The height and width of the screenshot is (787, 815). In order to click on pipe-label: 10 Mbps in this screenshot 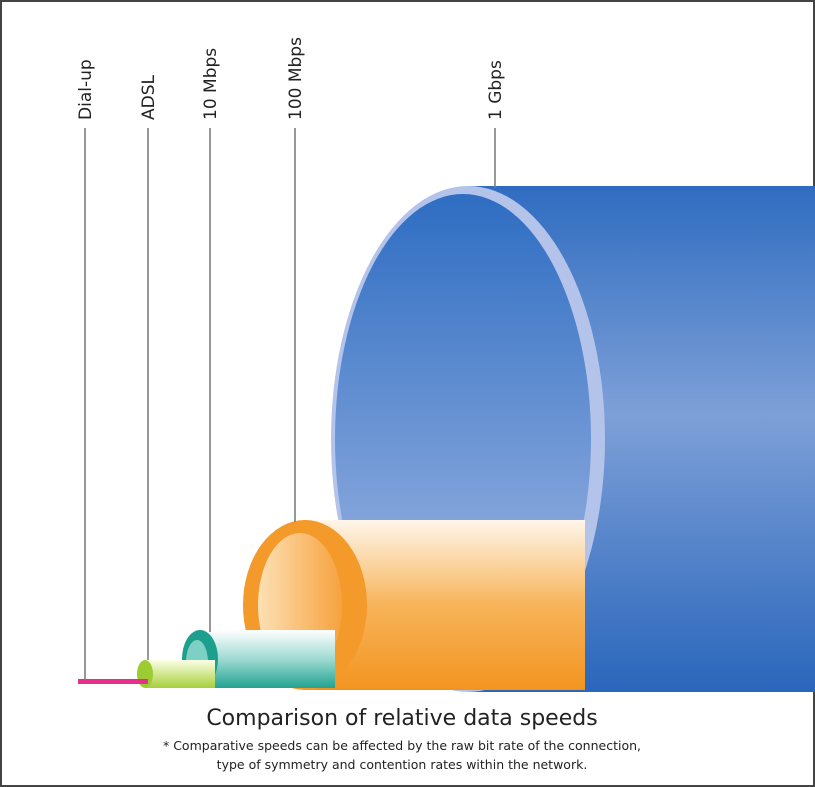, I will do `click(211, 84)`.